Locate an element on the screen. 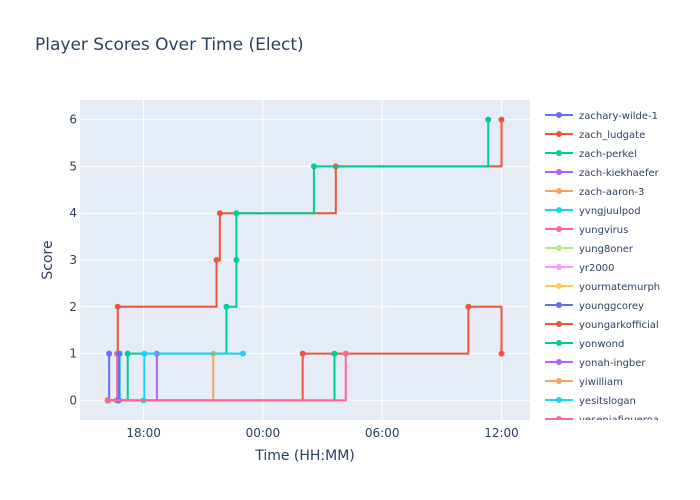 The width and height of the screenshot is (700, 500). x-tick-label: 18:00 is located at coordinates (143, 433).